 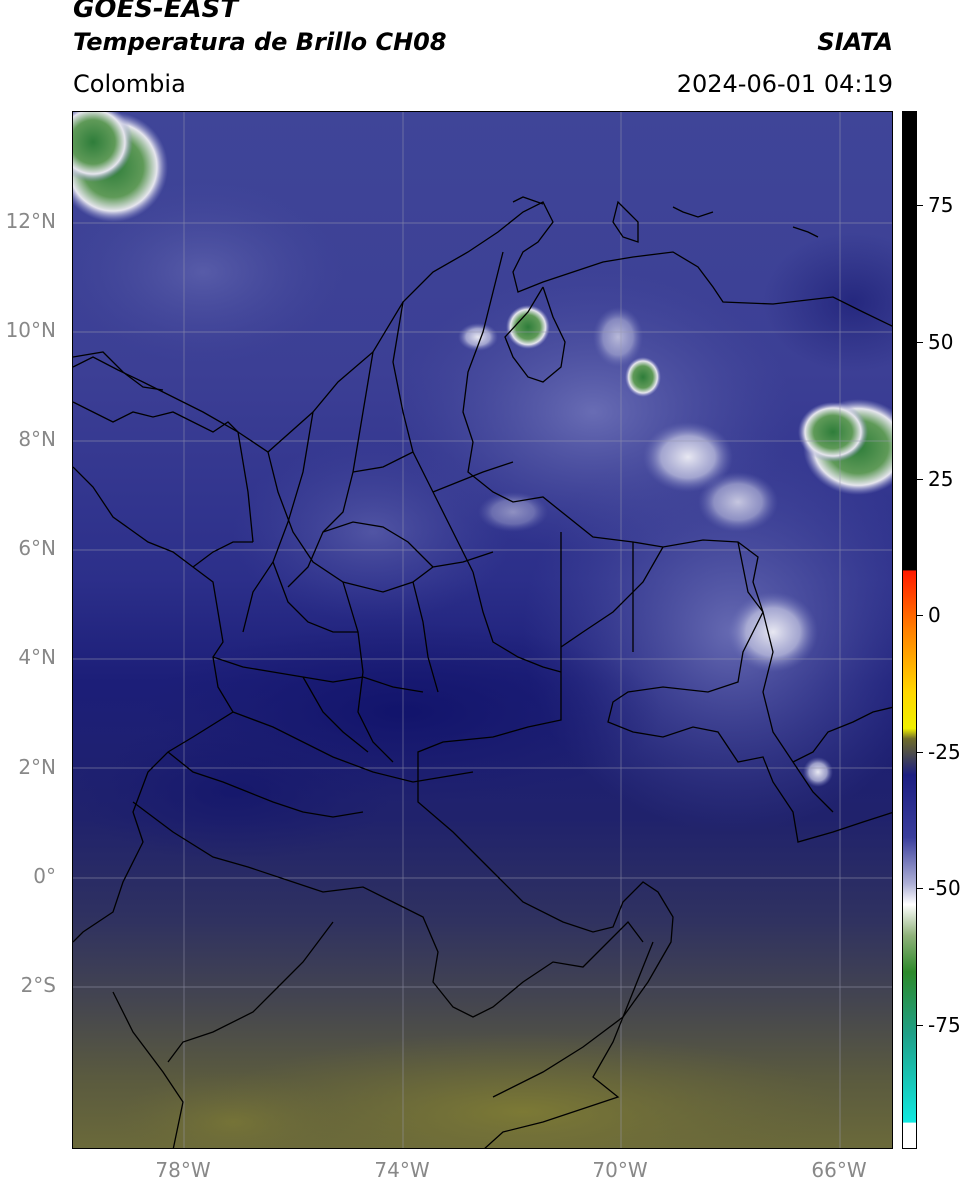 I want to click on lat-label-4n: 4°N, so click(x=37, y=657).